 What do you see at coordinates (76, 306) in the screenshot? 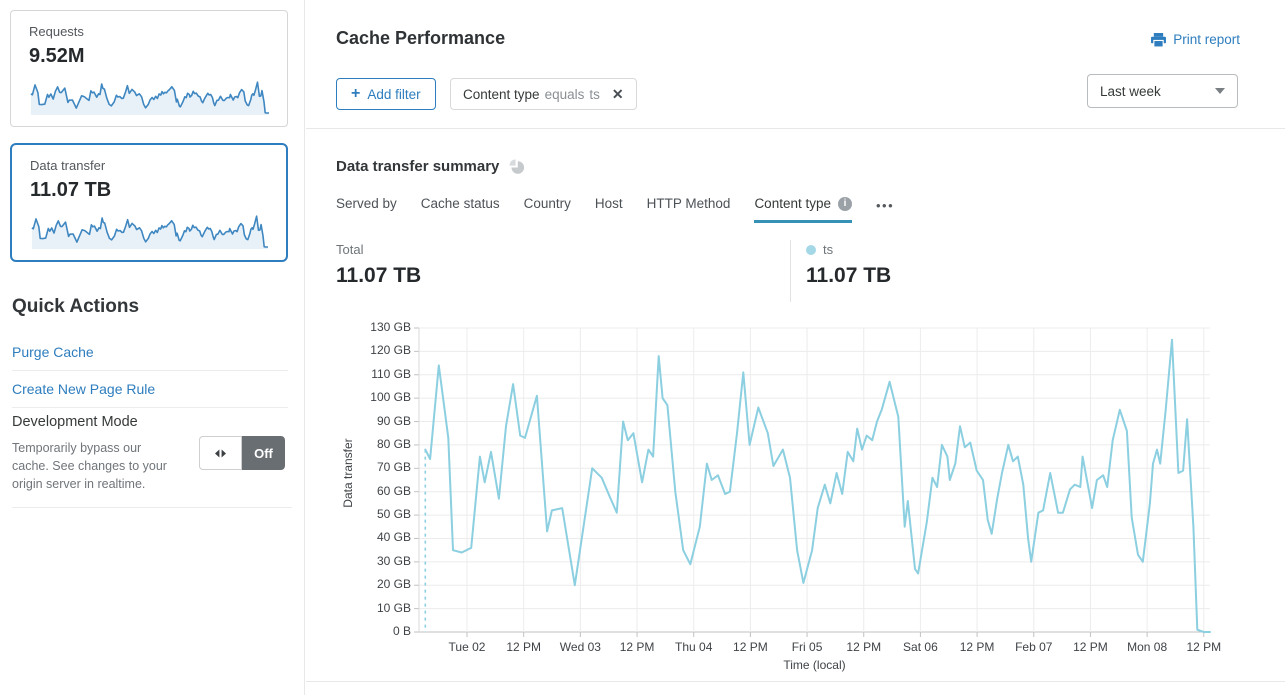
I see `quick-actions-title: Quick Actions` at bounding box center [76, 306].